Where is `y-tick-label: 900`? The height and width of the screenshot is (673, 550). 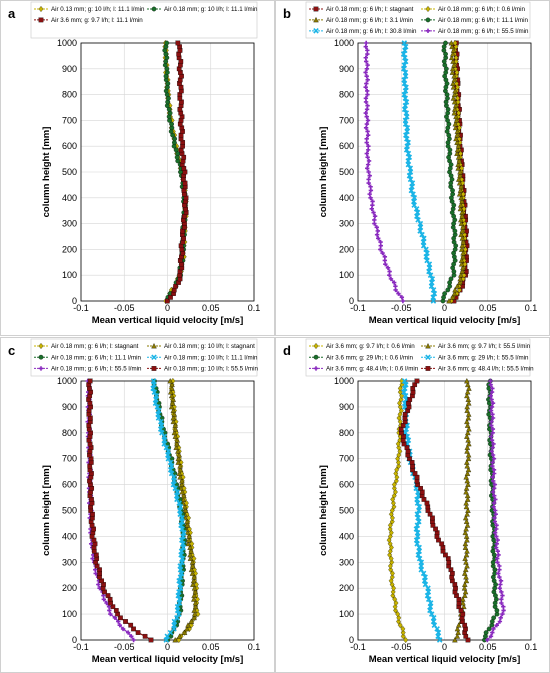 y-tick-label: 900 is located at coordinates (346, 407).